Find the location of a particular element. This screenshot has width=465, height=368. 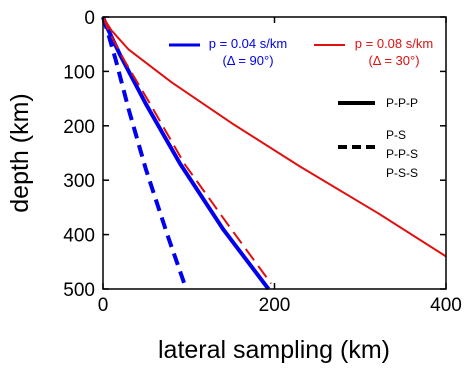

y-axis-label: depth (km) is located at coordinates (20, 152).